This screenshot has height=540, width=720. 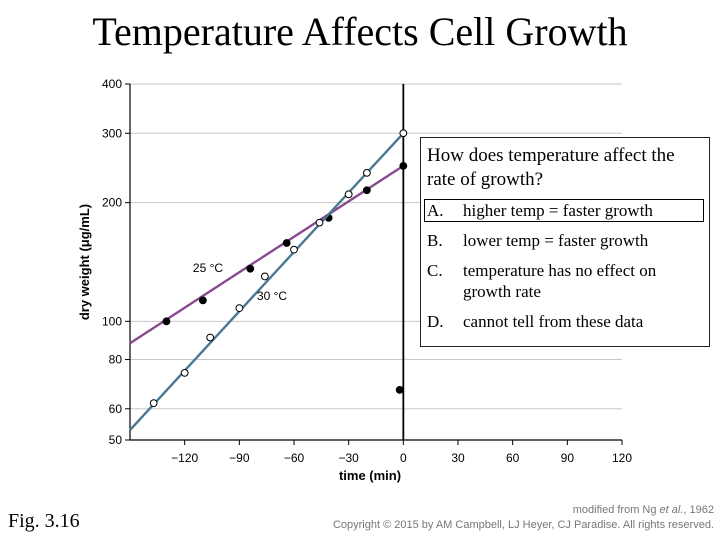 I want to click on credit-italic: et al., so click(x=671, y=510).